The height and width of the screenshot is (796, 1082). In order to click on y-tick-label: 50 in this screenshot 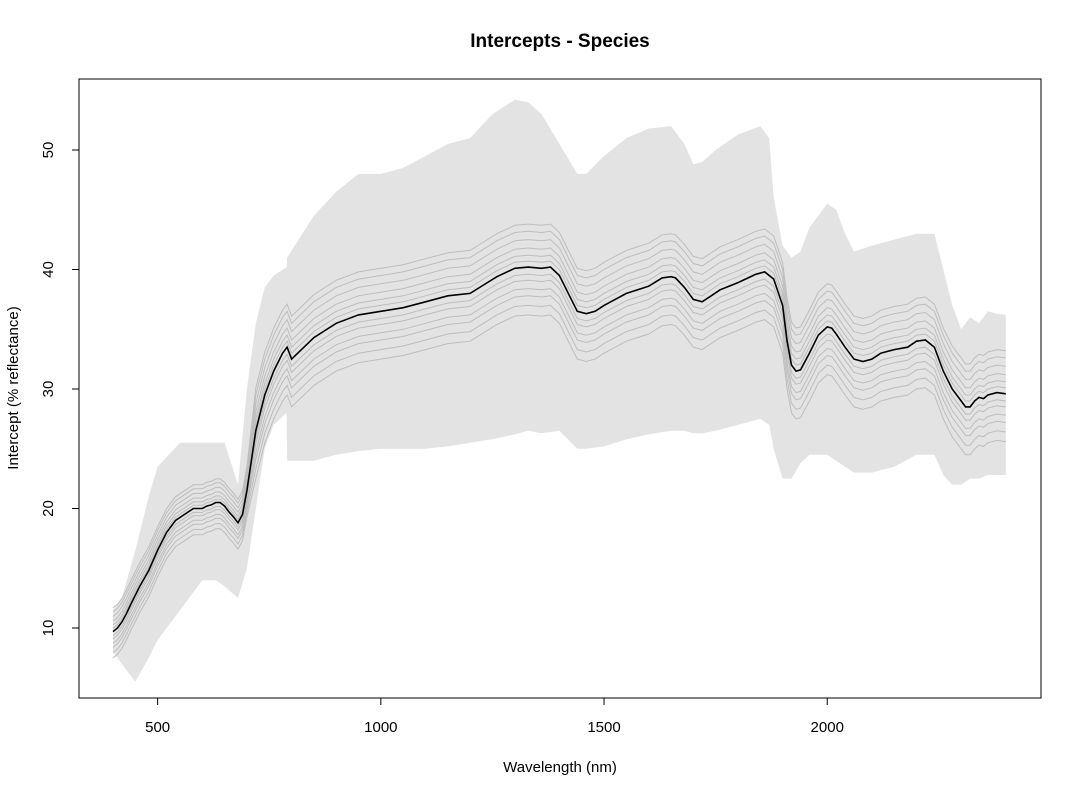, I will do `click(48, 150)`.